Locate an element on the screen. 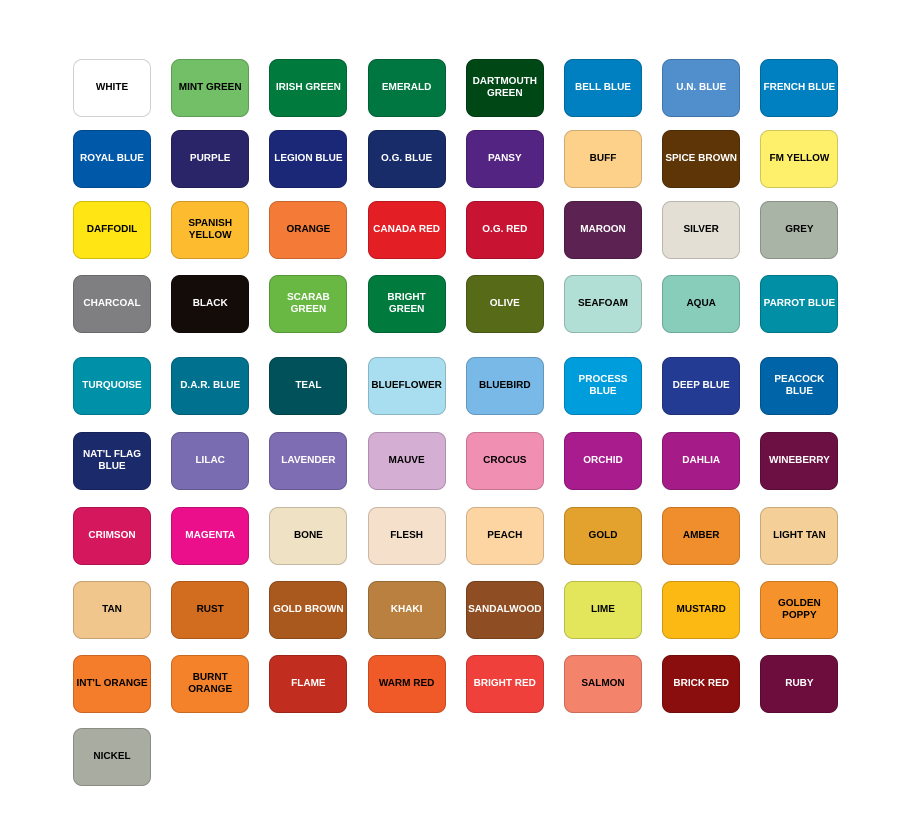  color-swatch-mint-green: MINT GREEN is located at coordinates (210, 88).